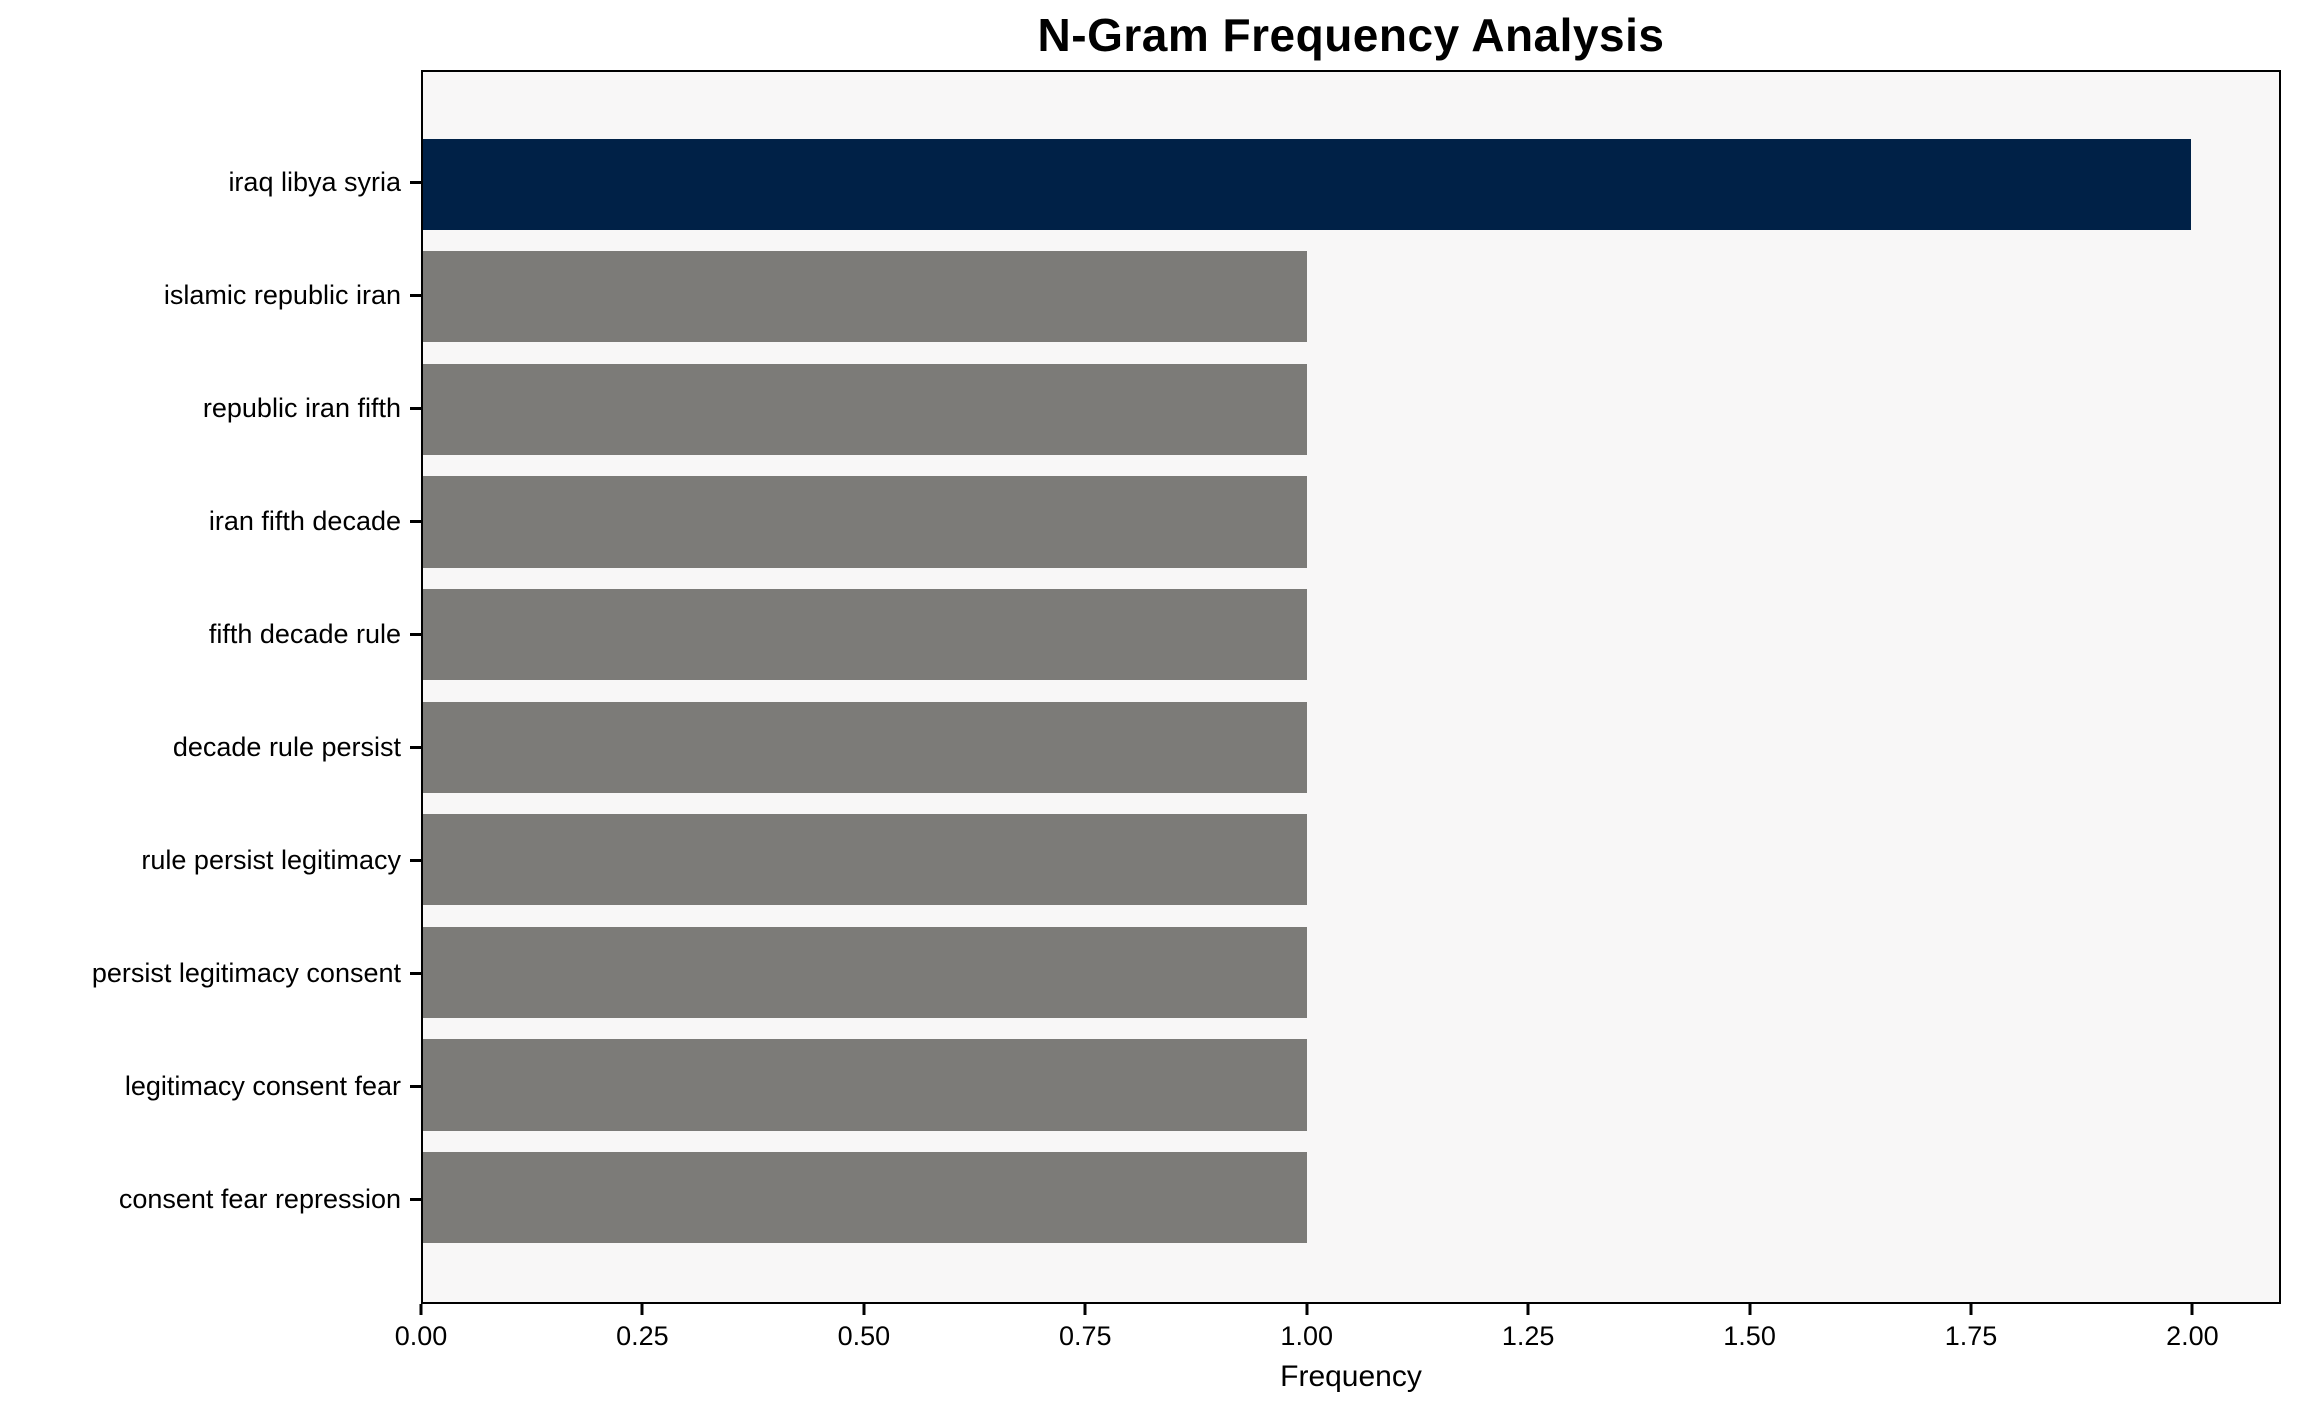 The width and height of the screenshot is (2301, 1414). What do you see at coordinates (1749, 1336) in the screenshot?
I see `x-tick-label: 1.50` at bounding box center [1749, 1336].